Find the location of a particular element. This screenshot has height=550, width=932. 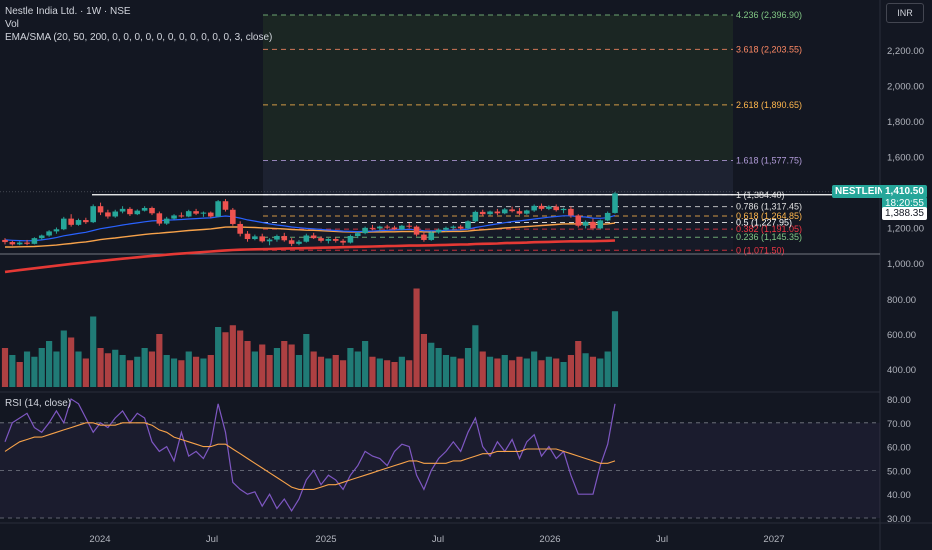

fib-level-label: 0.618 (1,264.85) is located at coordinates (769, 216).